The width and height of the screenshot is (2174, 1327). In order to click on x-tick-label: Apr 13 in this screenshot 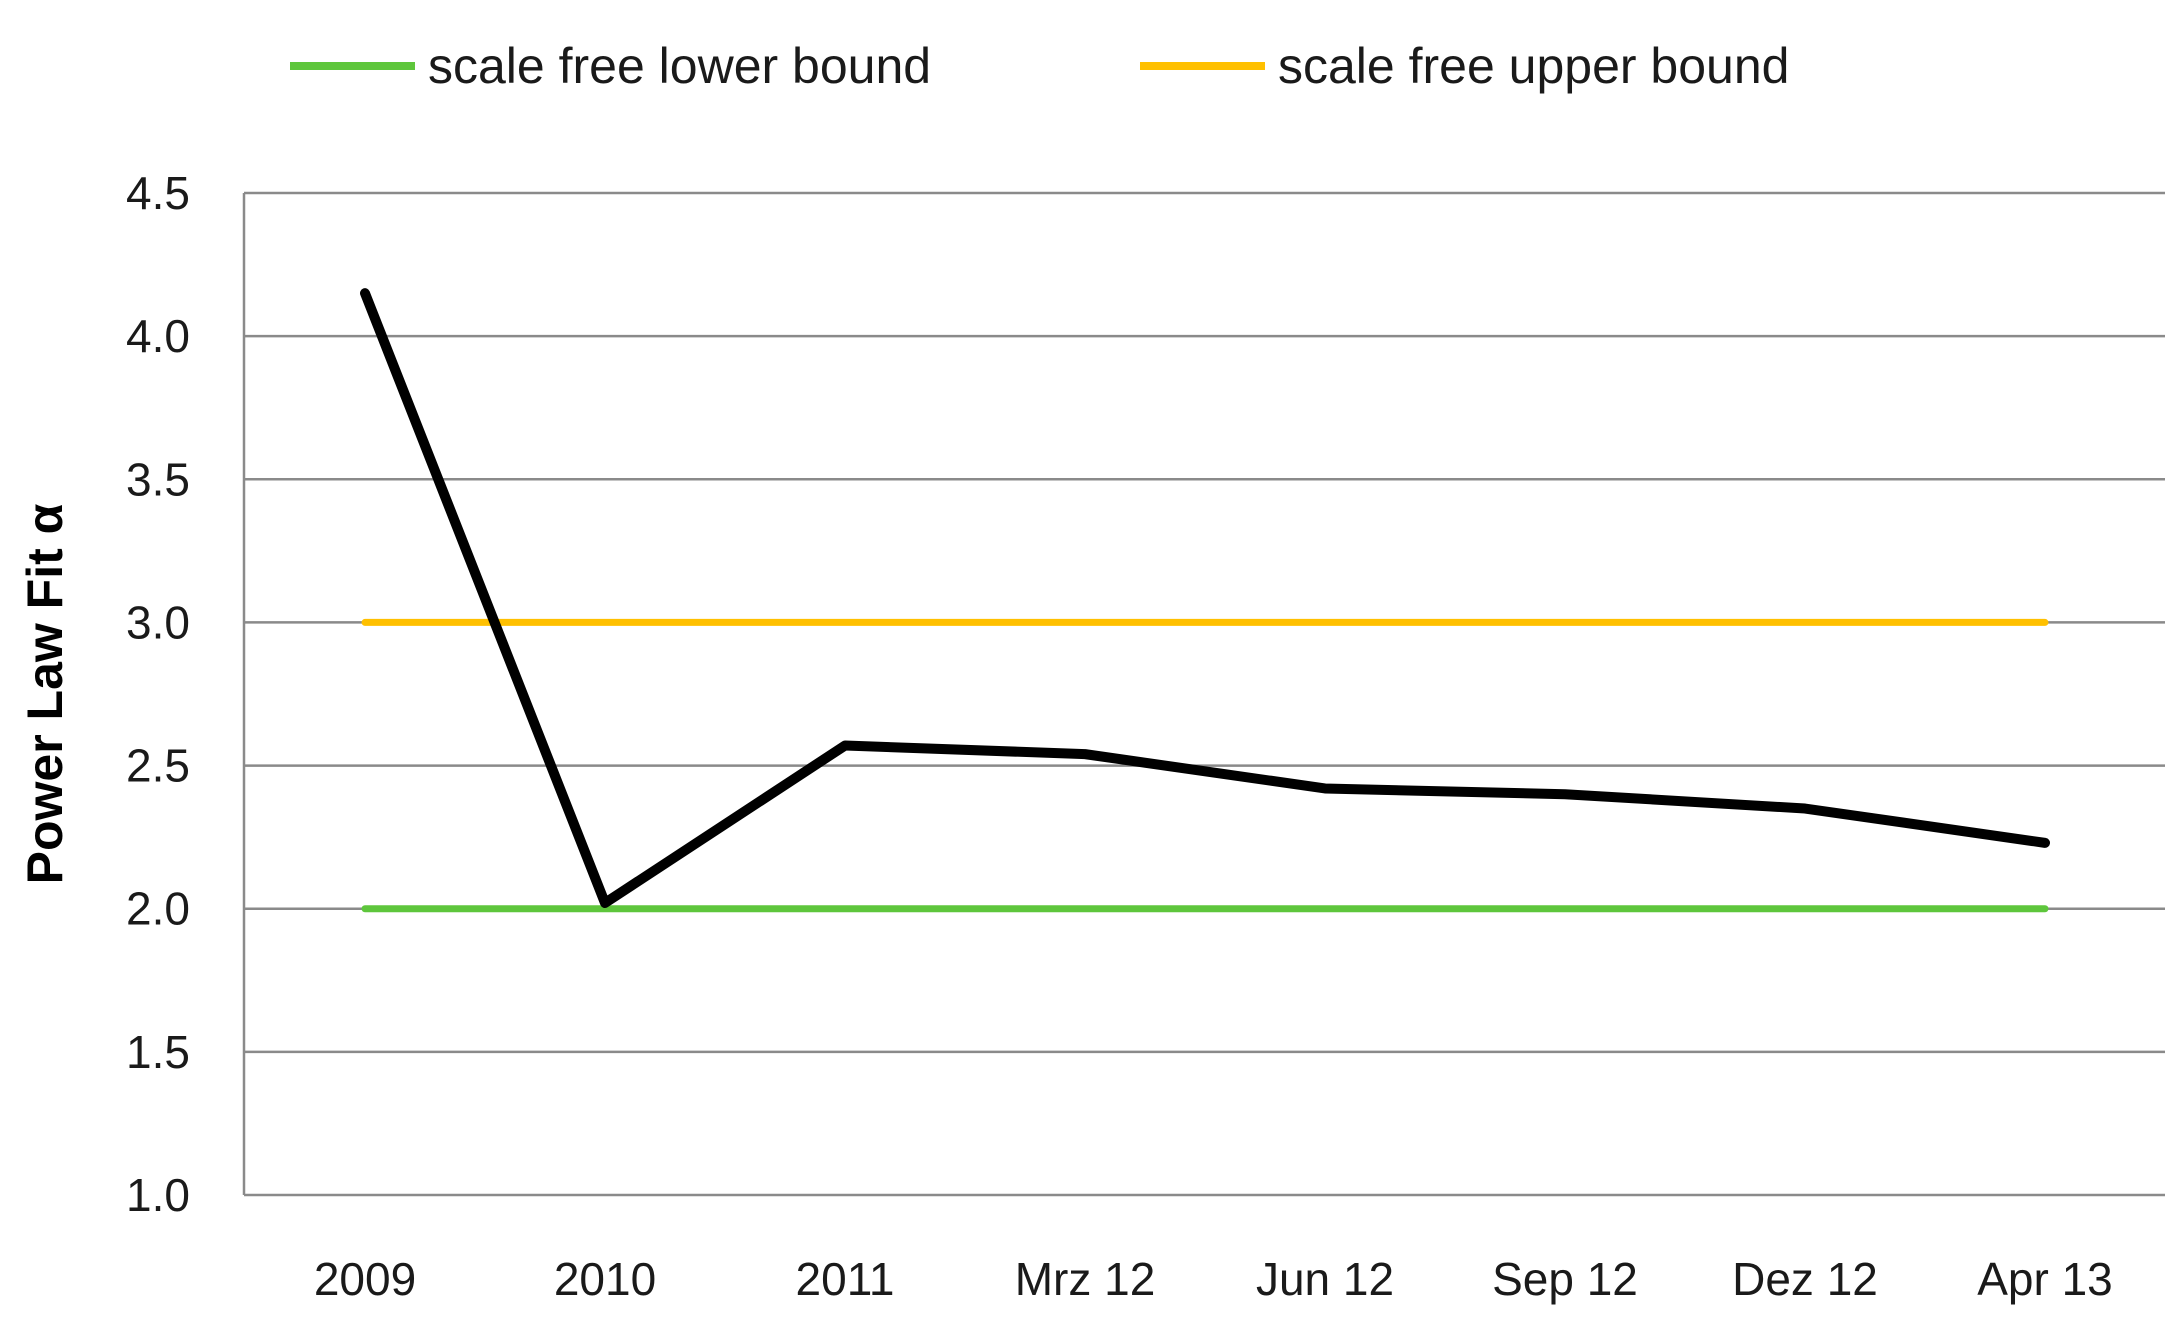, I will do `click(2045, 1279)`.